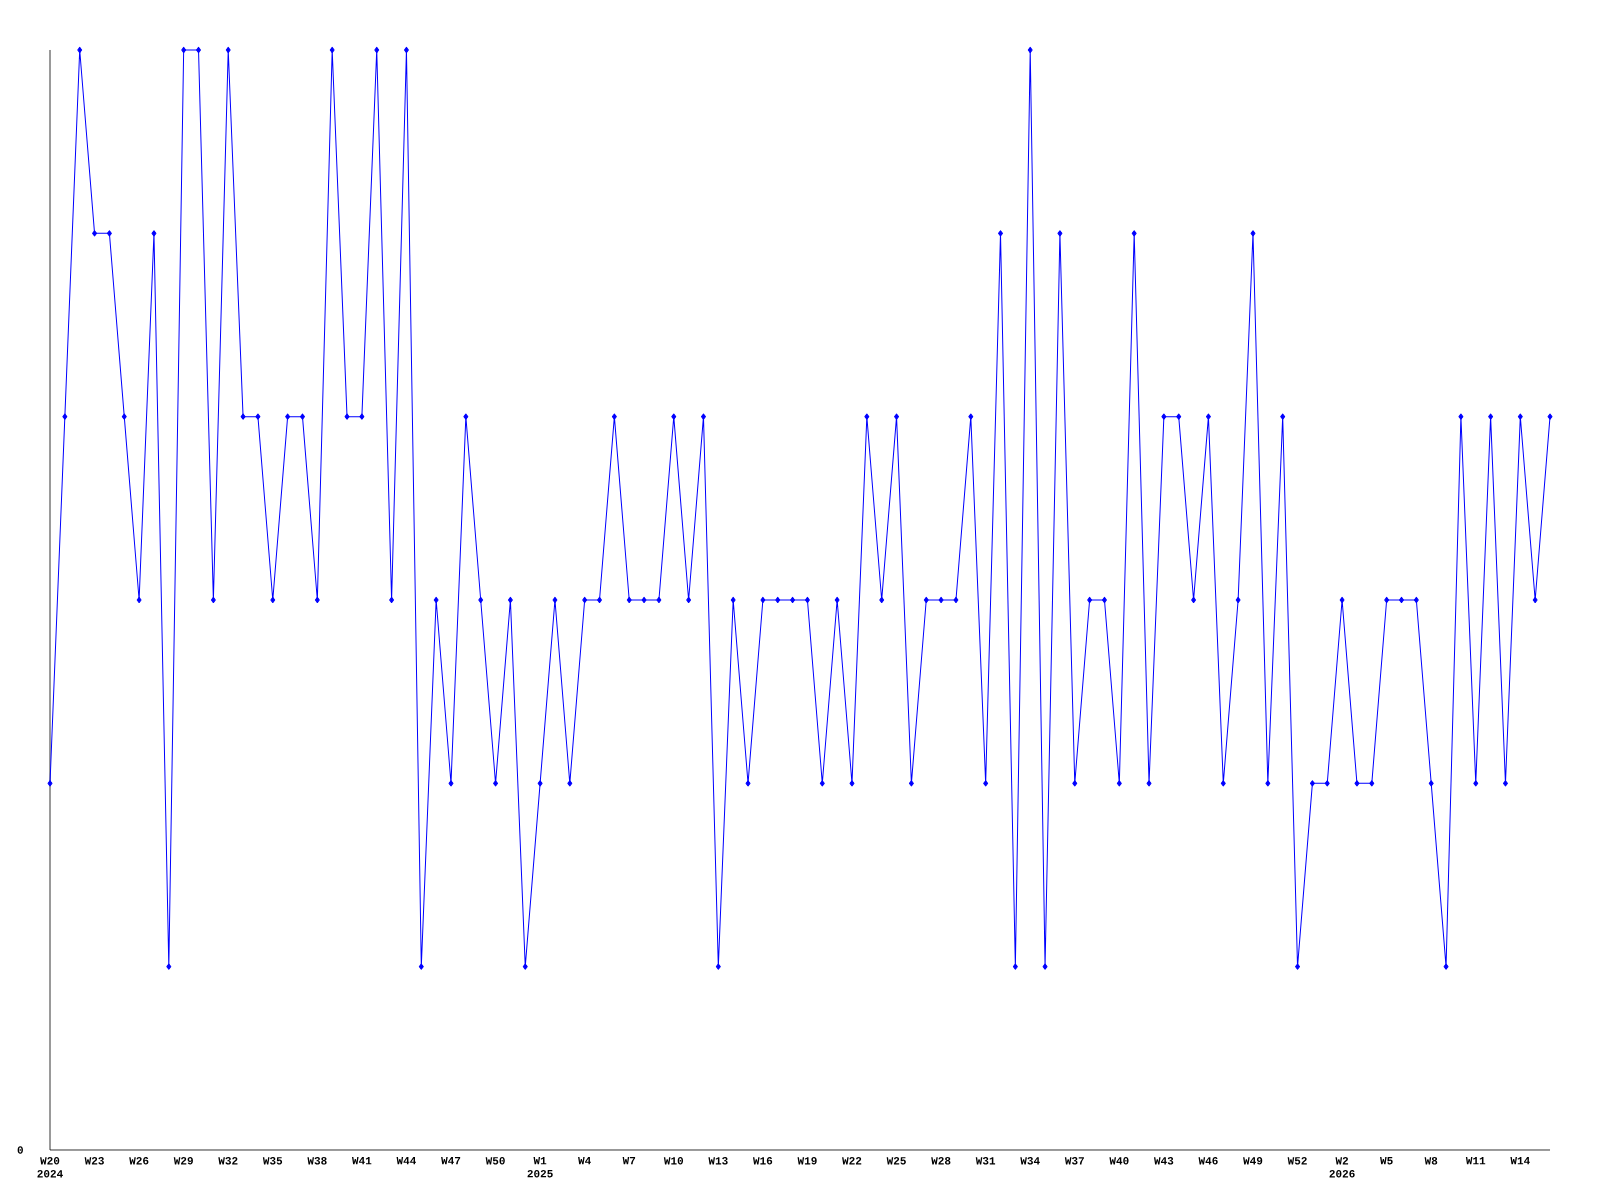  What do you see at coordinates (896, 1161) in the screenshot?
I see `x-tick-label: W25` at bounding box center [896, 1161].